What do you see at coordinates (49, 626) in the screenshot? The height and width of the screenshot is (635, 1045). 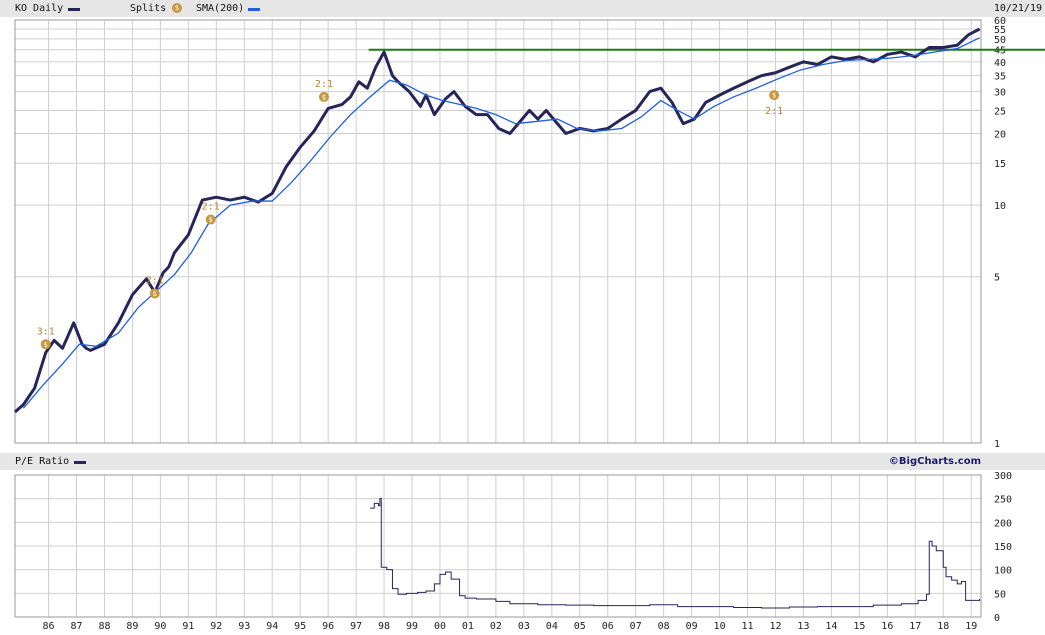 I see `x-tick-label: 86` at bounding box center [49, 626].